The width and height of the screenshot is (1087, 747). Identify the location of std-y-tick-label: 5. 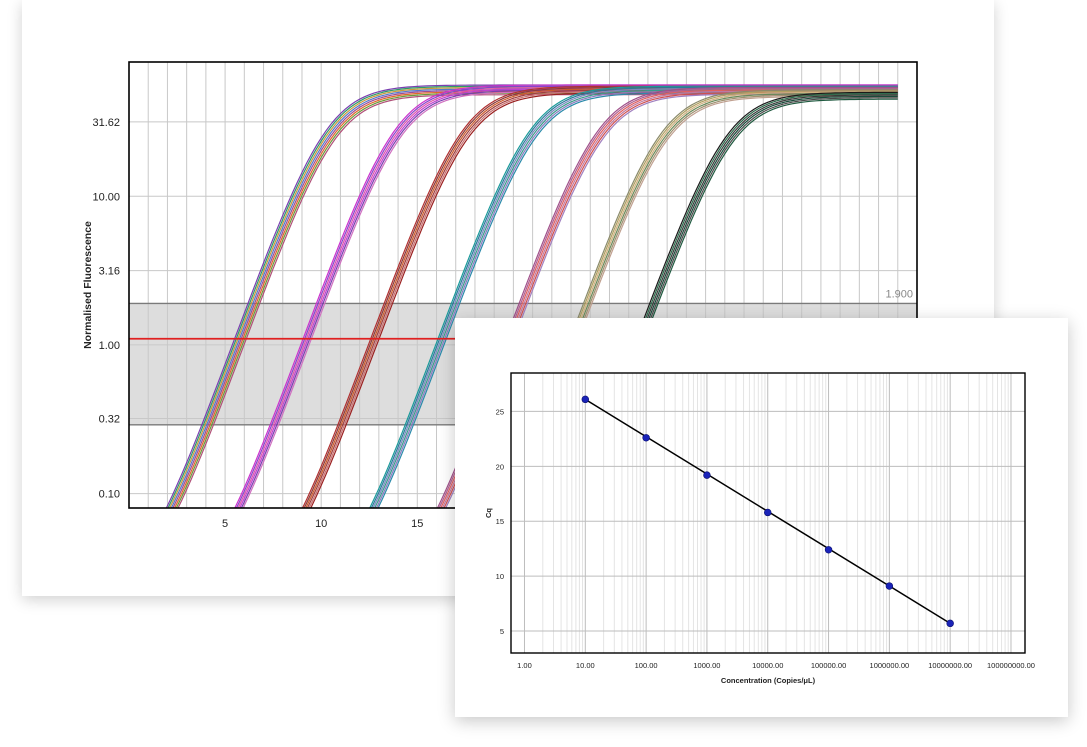
(502, 631).